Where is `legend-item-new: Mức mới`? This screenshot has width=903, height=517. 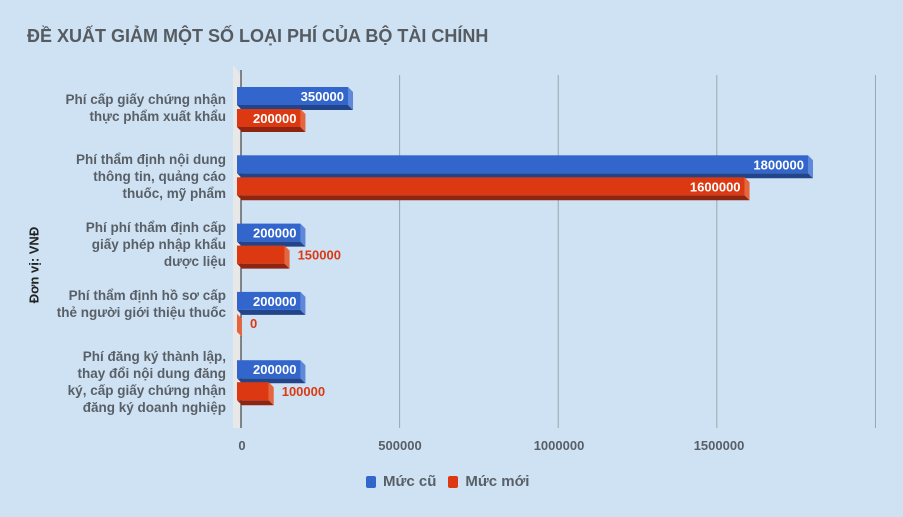
legend-item-new: Mức mới is located at coordinates (488, 481).